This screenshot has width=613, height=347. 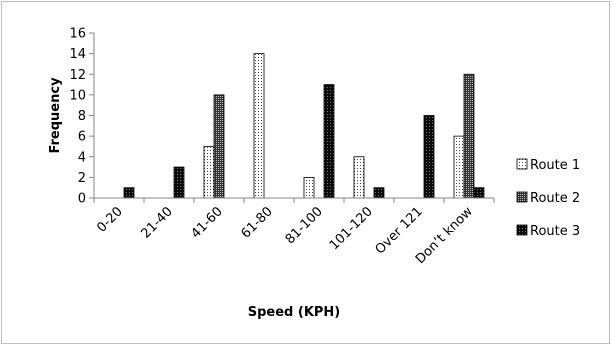 What do you see at coordinates (294, 312) in the screenshot?
I see `x-axis-title: Speed (KPH)` at bounding box center [294, 312].